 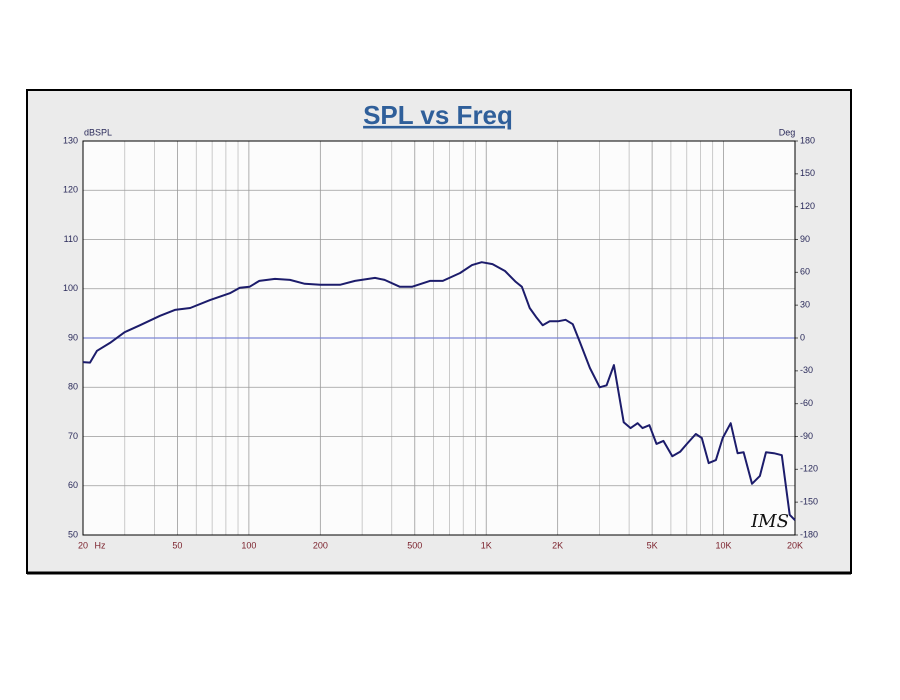 I want to click on y-tick-label: 130, so click(x=70, y=140).